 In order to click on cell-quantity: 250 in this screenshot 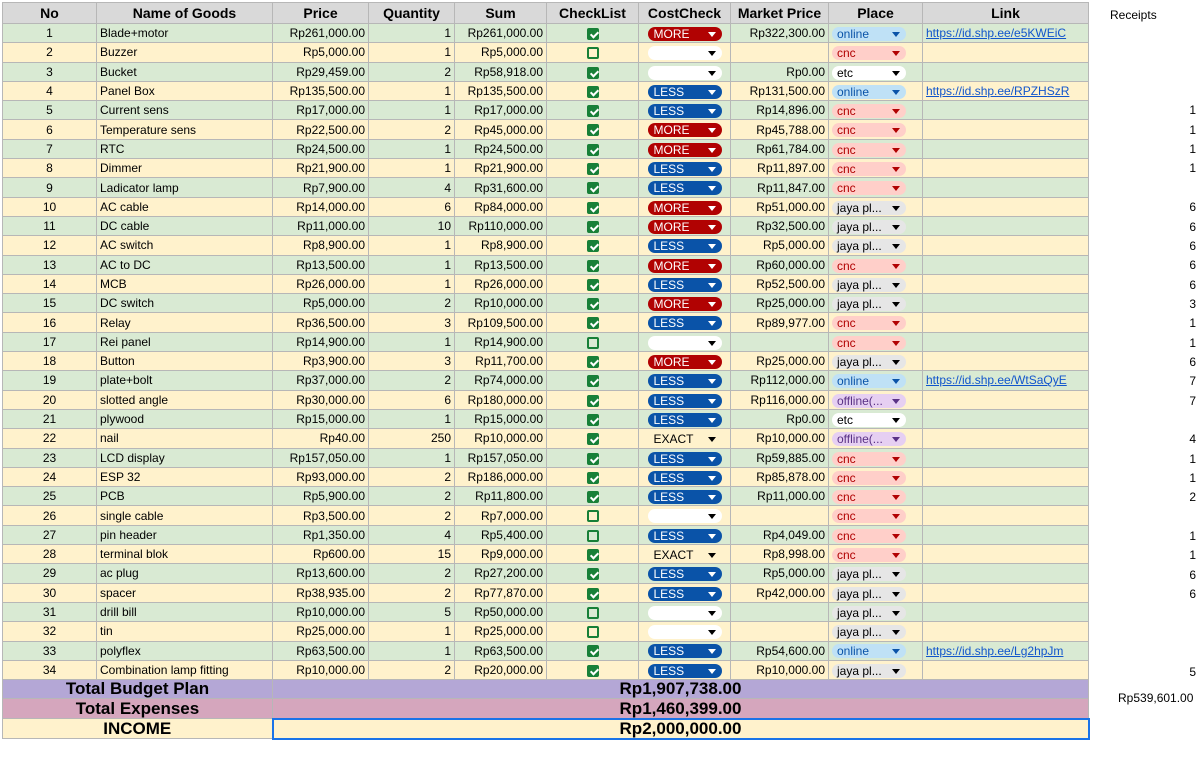, I will do `click(411, 438)`.